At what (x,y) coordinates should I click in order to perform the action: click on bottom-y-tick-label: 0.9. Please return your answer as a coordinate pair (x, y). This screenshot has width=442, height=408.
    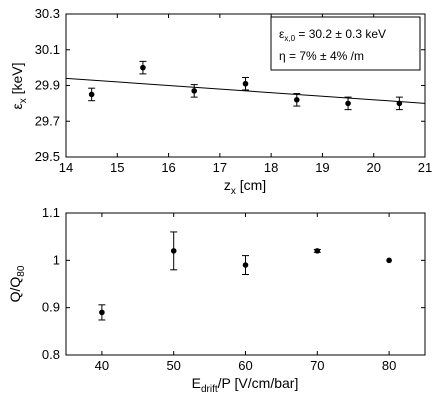
    Looking at the image, I should click on (51, 307).